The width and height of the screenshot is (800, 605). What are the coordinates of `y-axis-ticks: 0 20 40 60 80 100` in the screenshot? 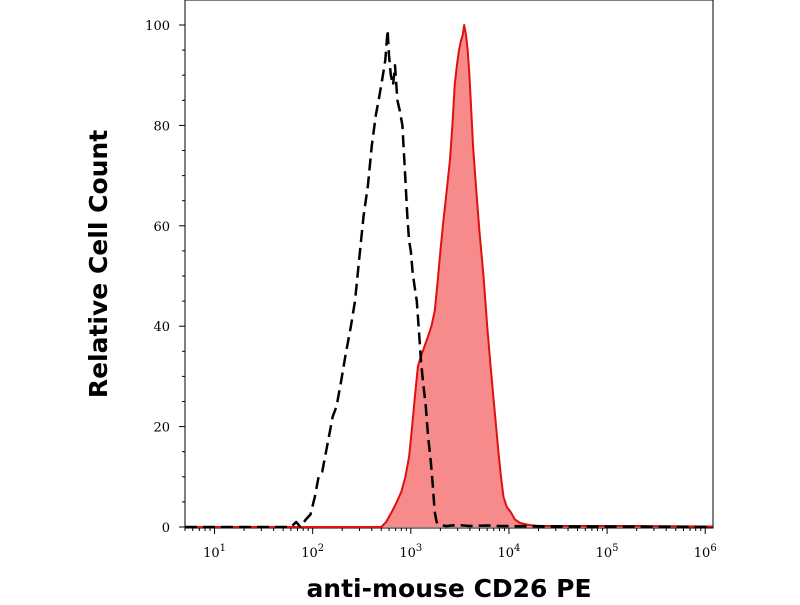 It's located at (165, 277).